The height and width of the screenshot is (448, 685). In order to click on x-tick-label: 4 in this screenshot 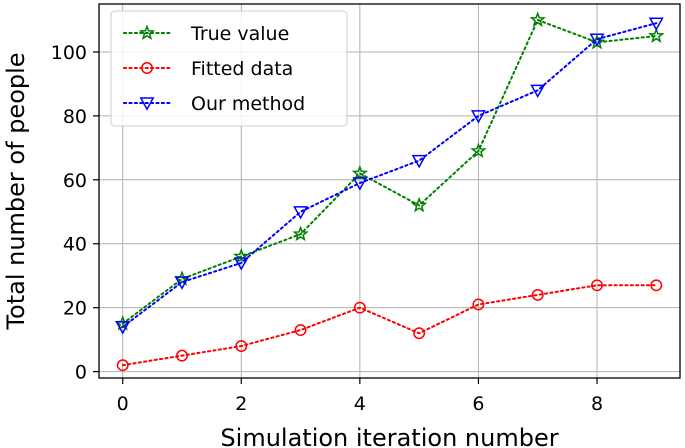, I will do `click(360, 404)`.